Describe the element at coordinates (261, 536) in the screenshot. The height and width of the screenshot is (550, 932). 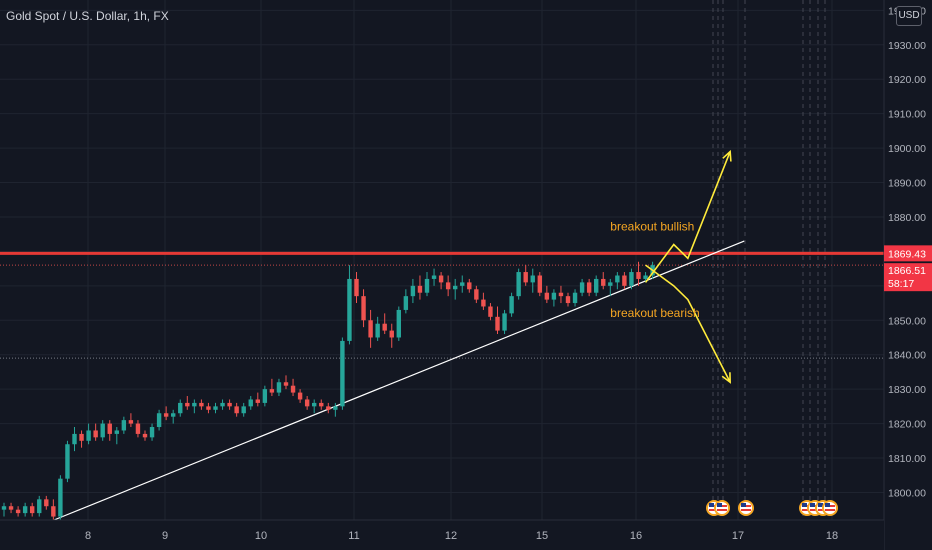
I see `time-tick-label: 10` at that location.